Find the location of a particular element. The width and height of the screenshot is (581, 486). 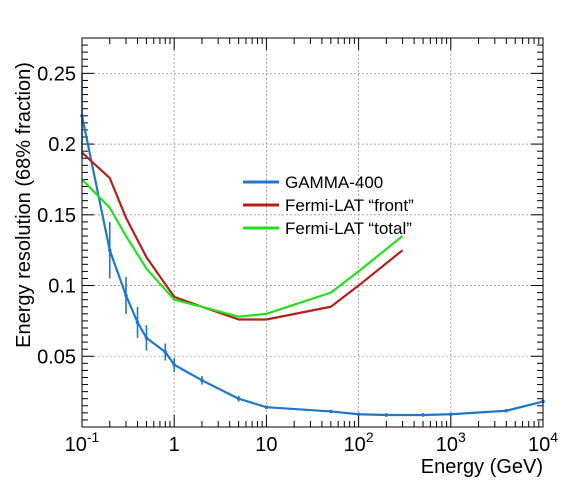

y-tick-label: 0.1 is located at coordinates (62, 287).